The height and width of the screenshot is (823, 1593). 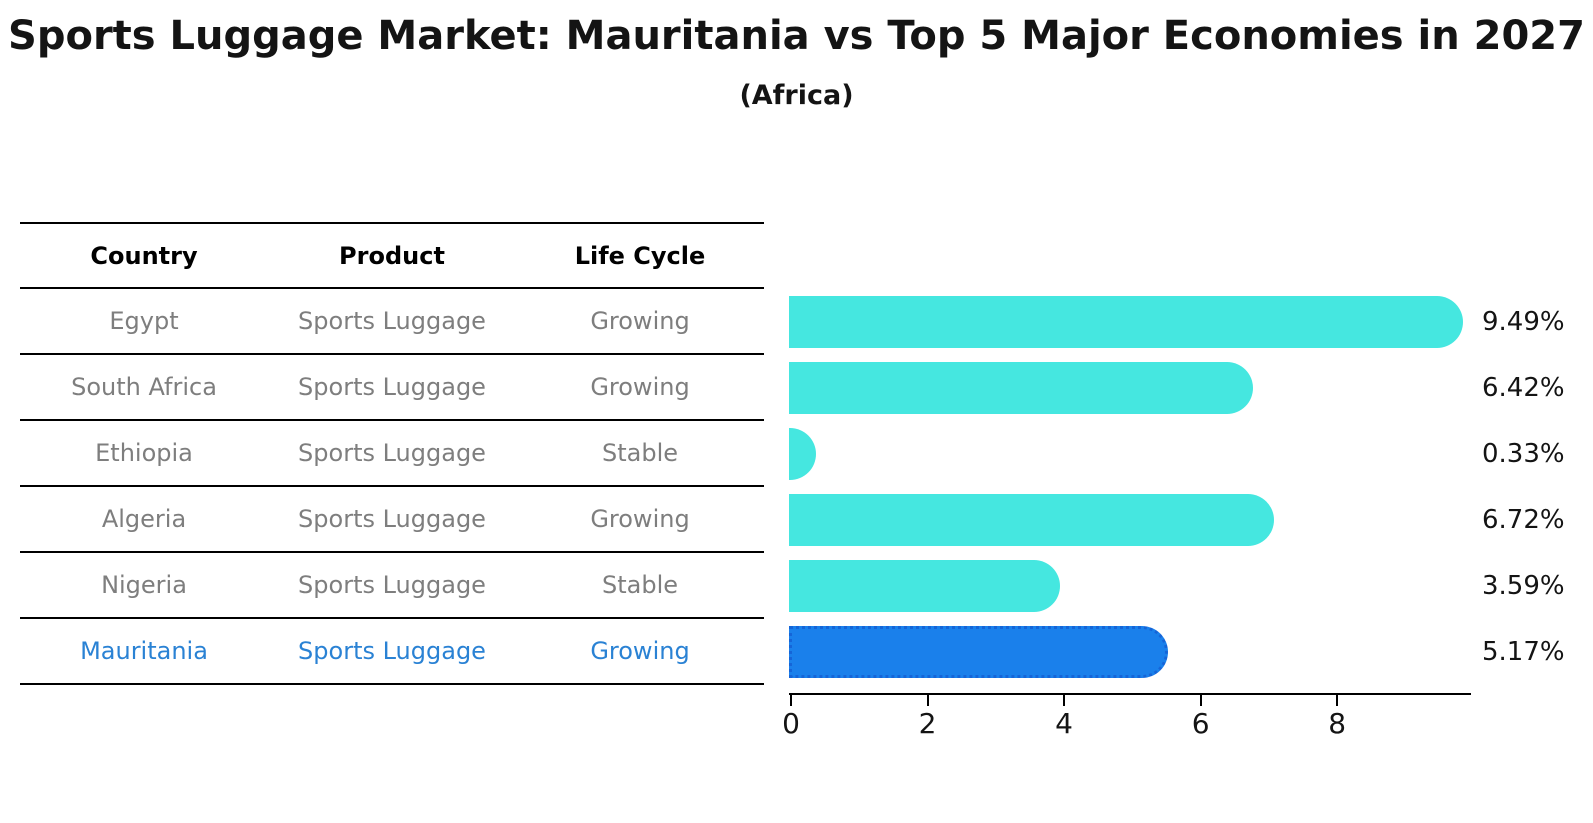 I want to click on table-header-row: Country Product Life Cycle, so click(x=392, y=255).